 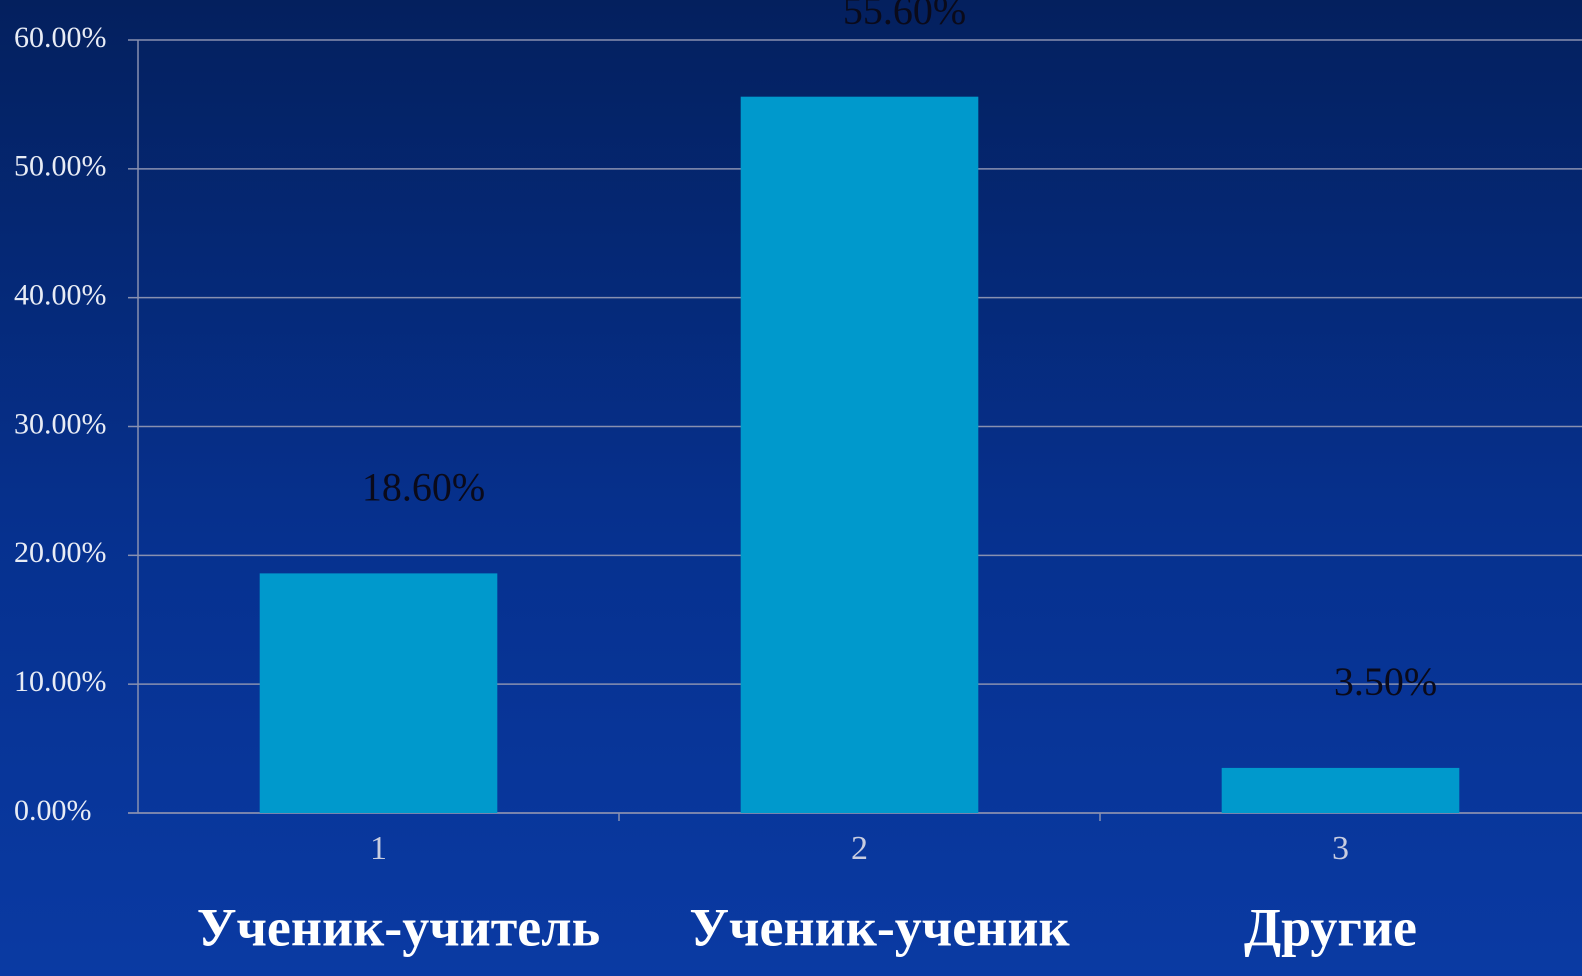 What do you see at coordinates (60, 423) in the screenshot?
I see `y-tick-label: 30.00%` at bounding box center [60, 423].